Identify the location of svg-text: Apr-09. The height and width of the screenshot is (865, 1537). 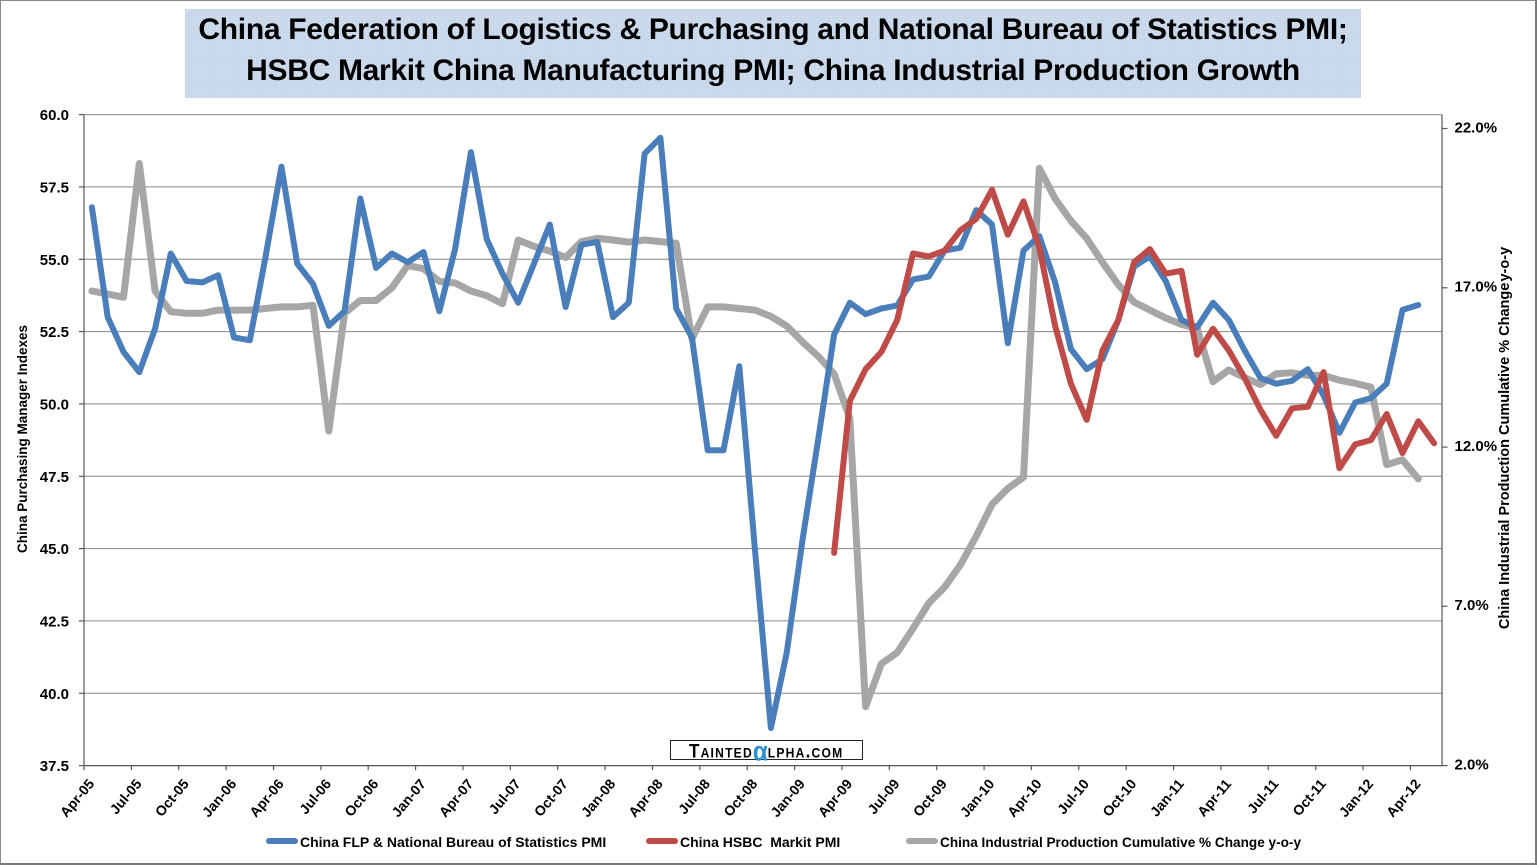
(835, 798).